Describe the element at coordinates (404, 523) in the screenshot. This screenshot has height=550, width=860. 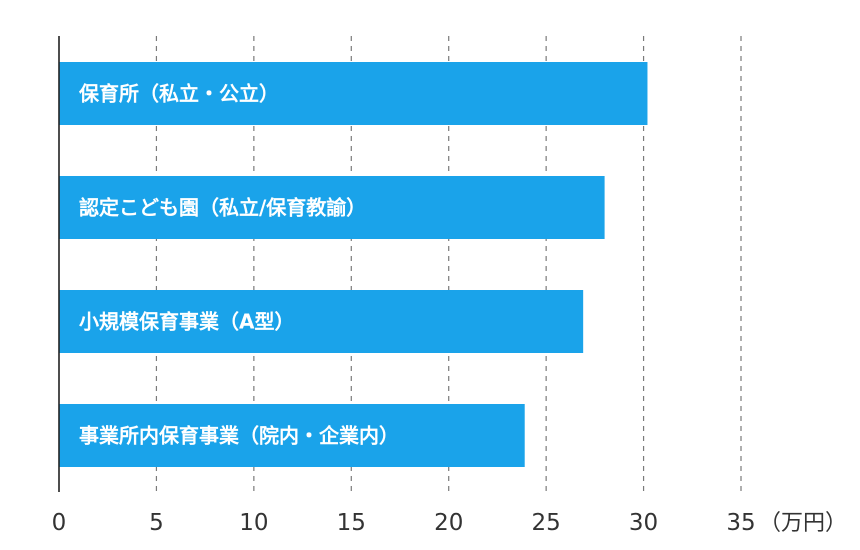
I see `x-axis-tick-labels: 0 5 10 15 20 25 30 35` at that location.